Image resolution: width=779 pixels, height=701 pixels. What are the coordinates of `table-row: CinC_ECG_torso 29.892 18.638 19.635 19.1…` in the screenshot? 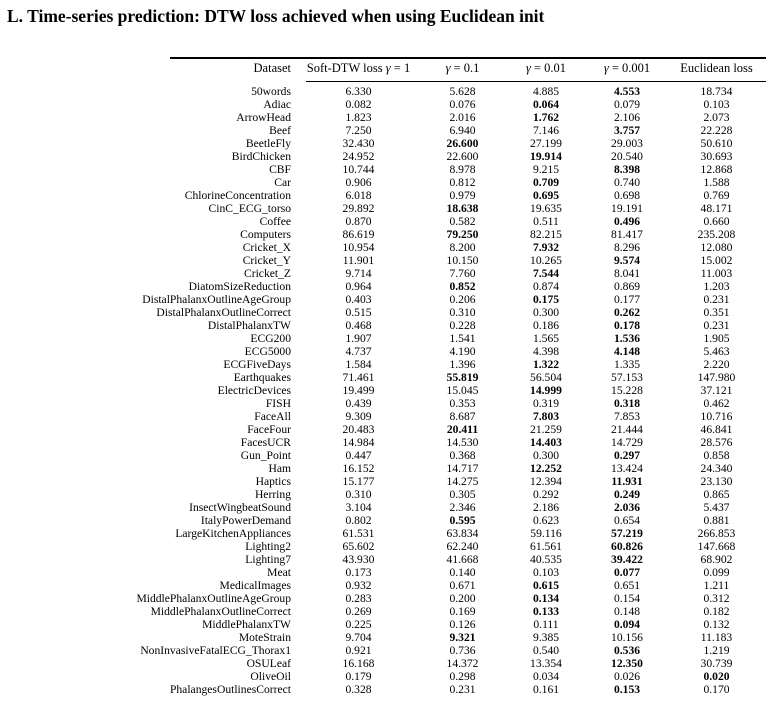 It's located at (434, 208).